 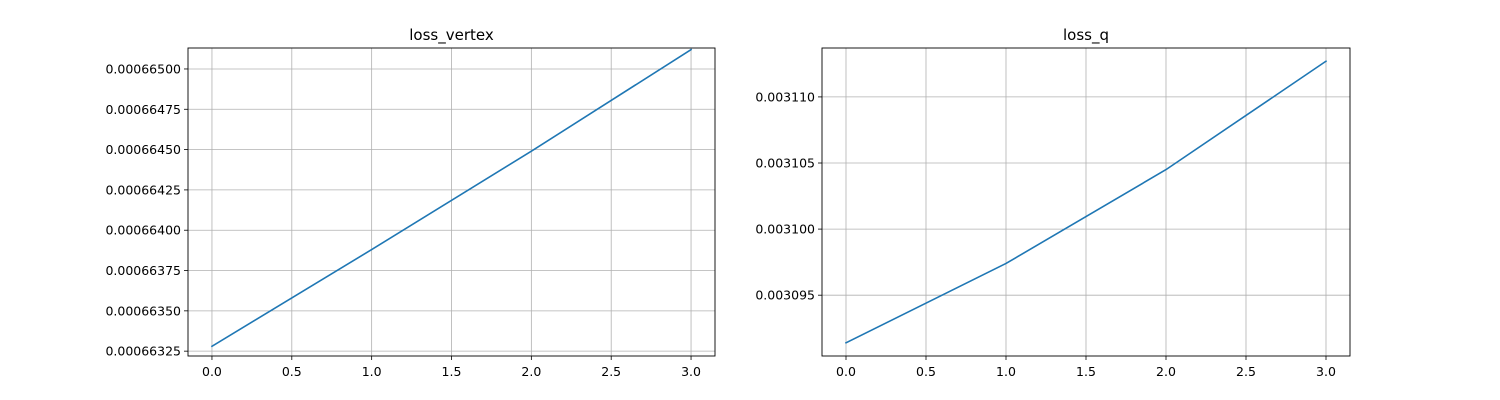 What do you see at coordinates (143, 230) in the screenshot?
I see `y-tick-label: 0.00066400` at bounding box center [143, 230].